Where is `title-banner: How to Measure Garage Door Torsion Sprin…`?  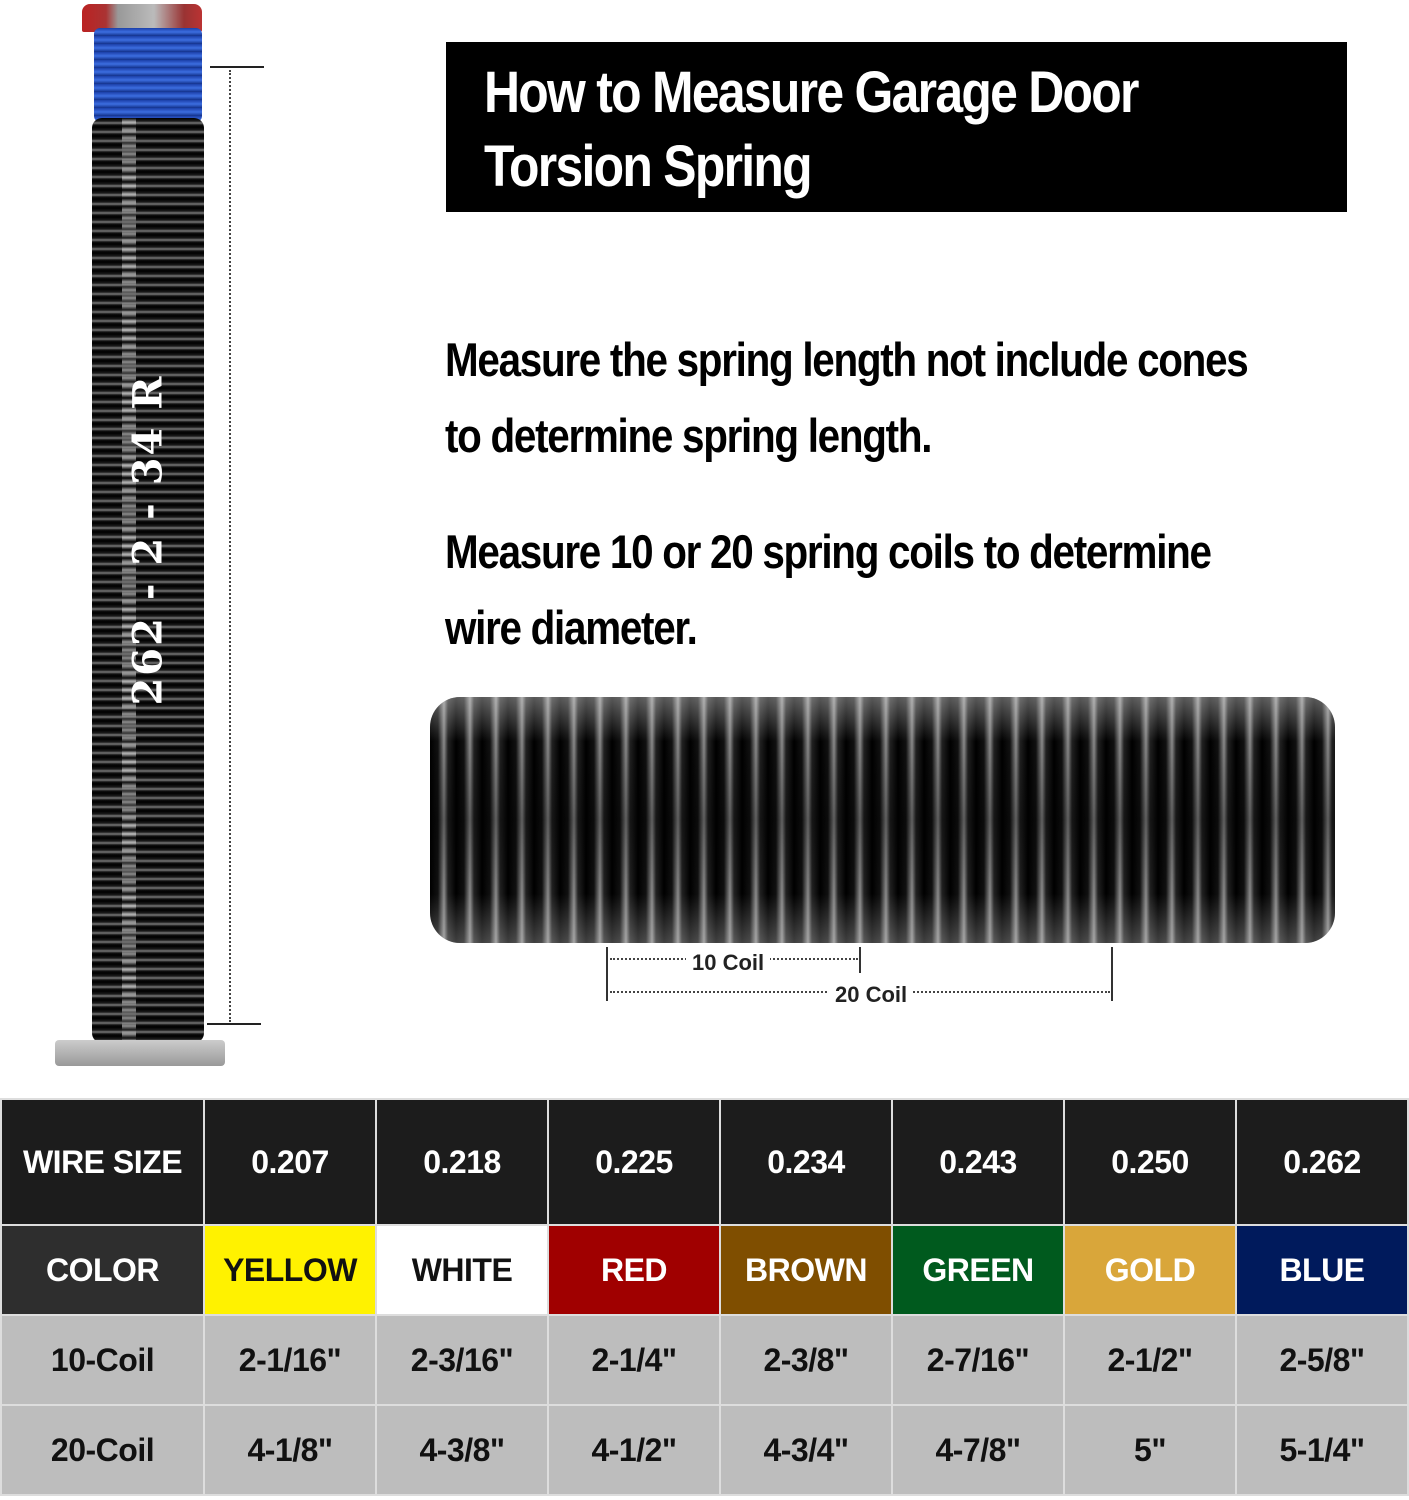 title-banner: How to Measure Garage Door Torsion Sprin… is located at coordinates (896, 127).